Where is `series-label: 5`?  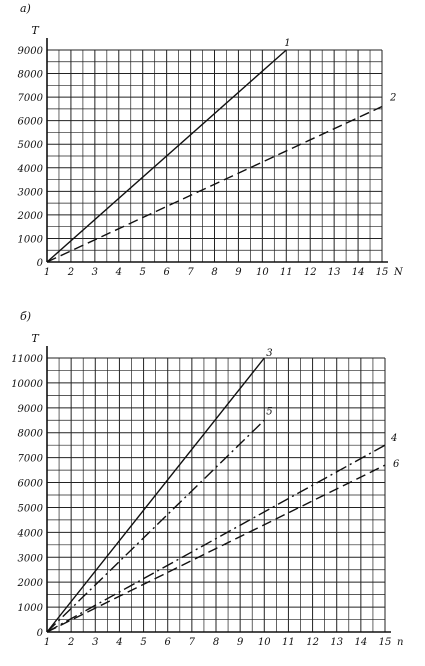 series-label: 5 is located at coordinates (269, 411).